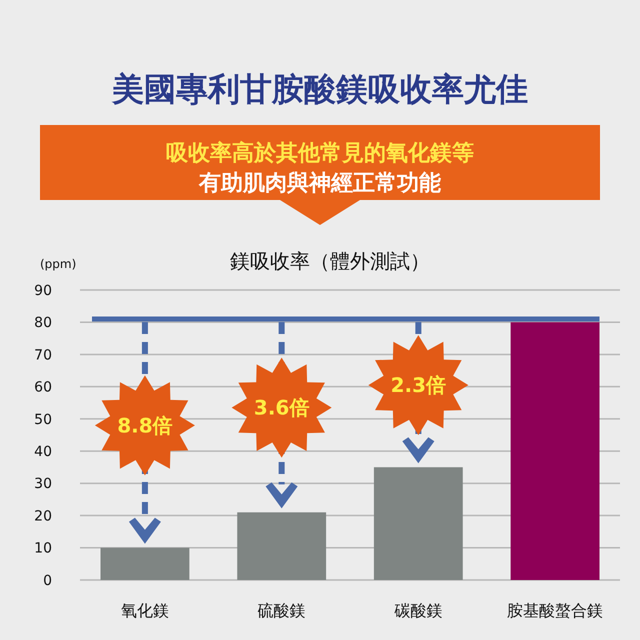  I want to click on y-tick-label: 40, so click(43, 452).